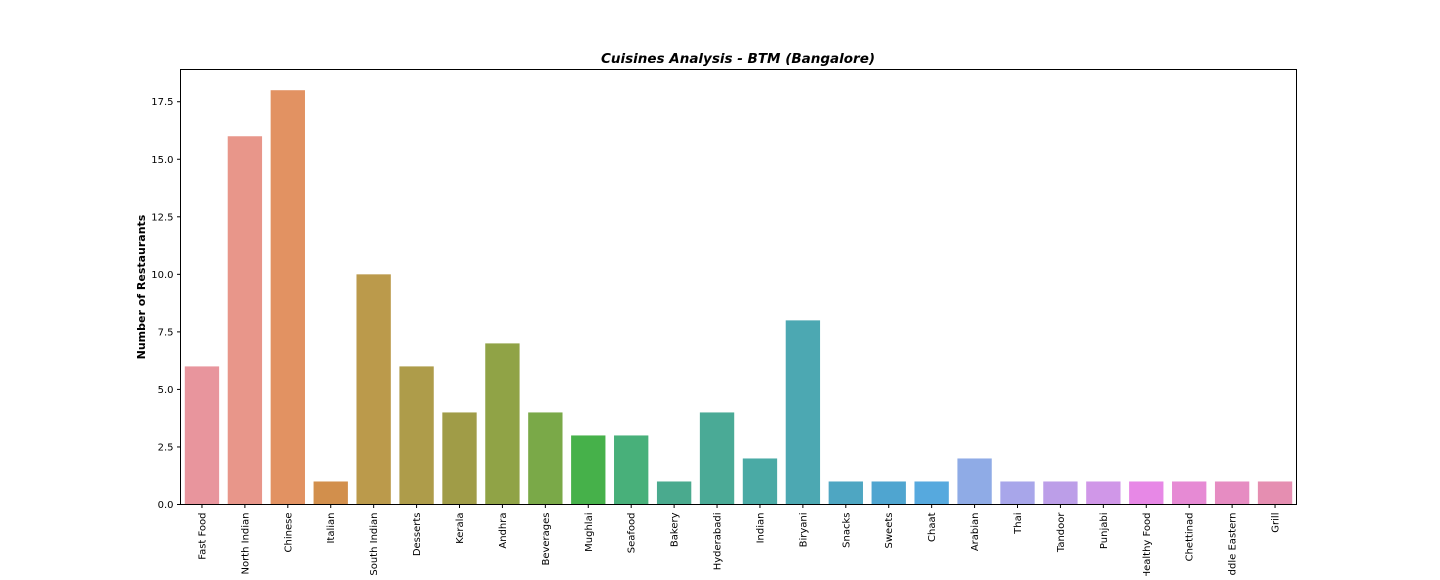  Describe the element at coordinates (1233, 545) in the screenshot. I see `x-tick-label: Middle Eastern` at that location.